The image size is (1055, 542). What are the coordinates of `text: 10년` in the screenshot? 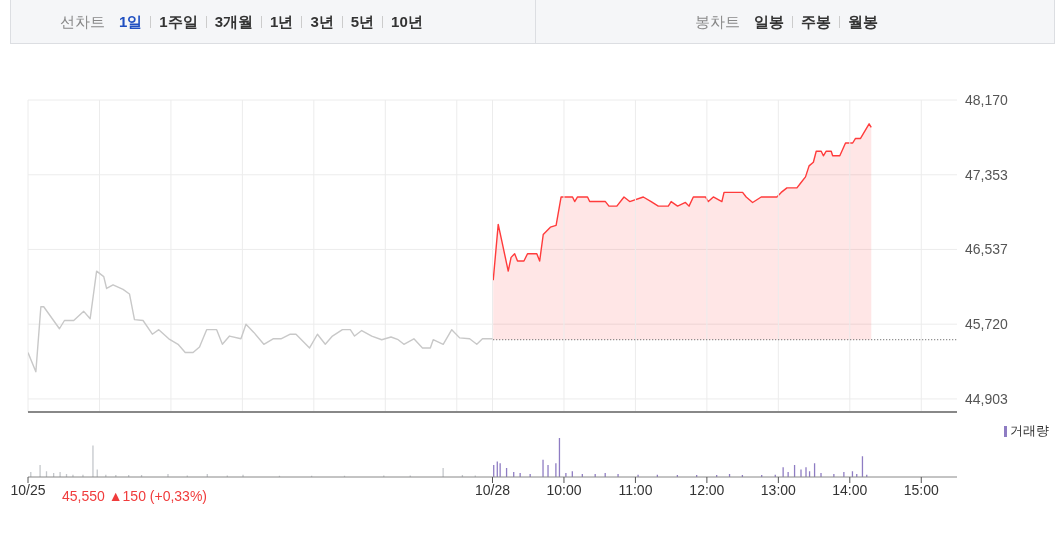 It's located at (407, 22).